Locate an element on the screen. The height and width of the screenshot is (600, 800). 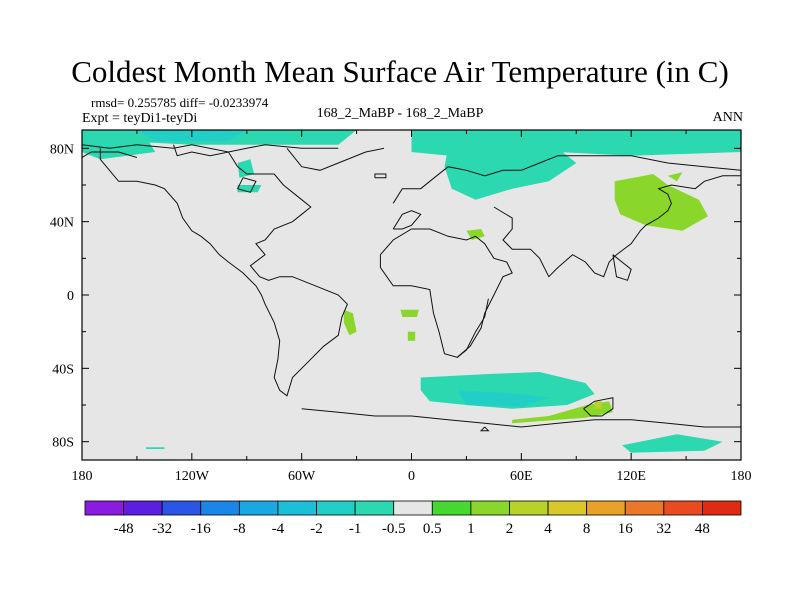
colorbar: -48 -32 -16 -8 -4 -2 -1 -0.5 0.5 1 2 4 8 16 32 48 is located at coordinates (413, 518).